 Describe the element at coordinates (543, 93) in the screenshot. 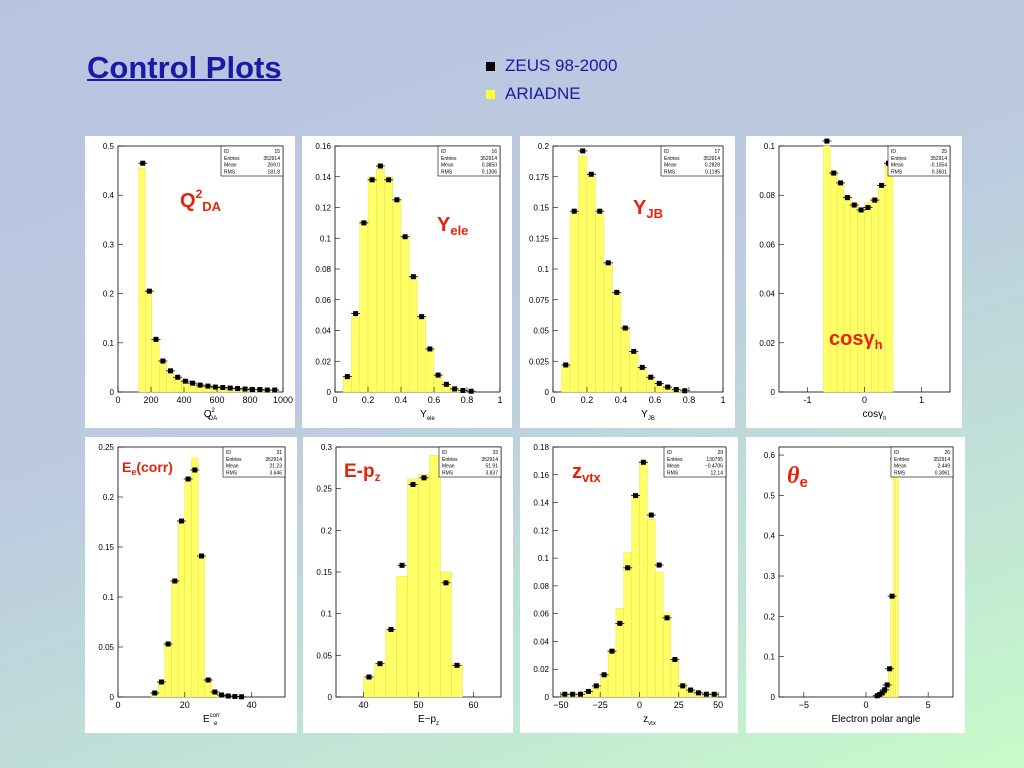

I see `legend-label-mc: ARIADNE` at that location.